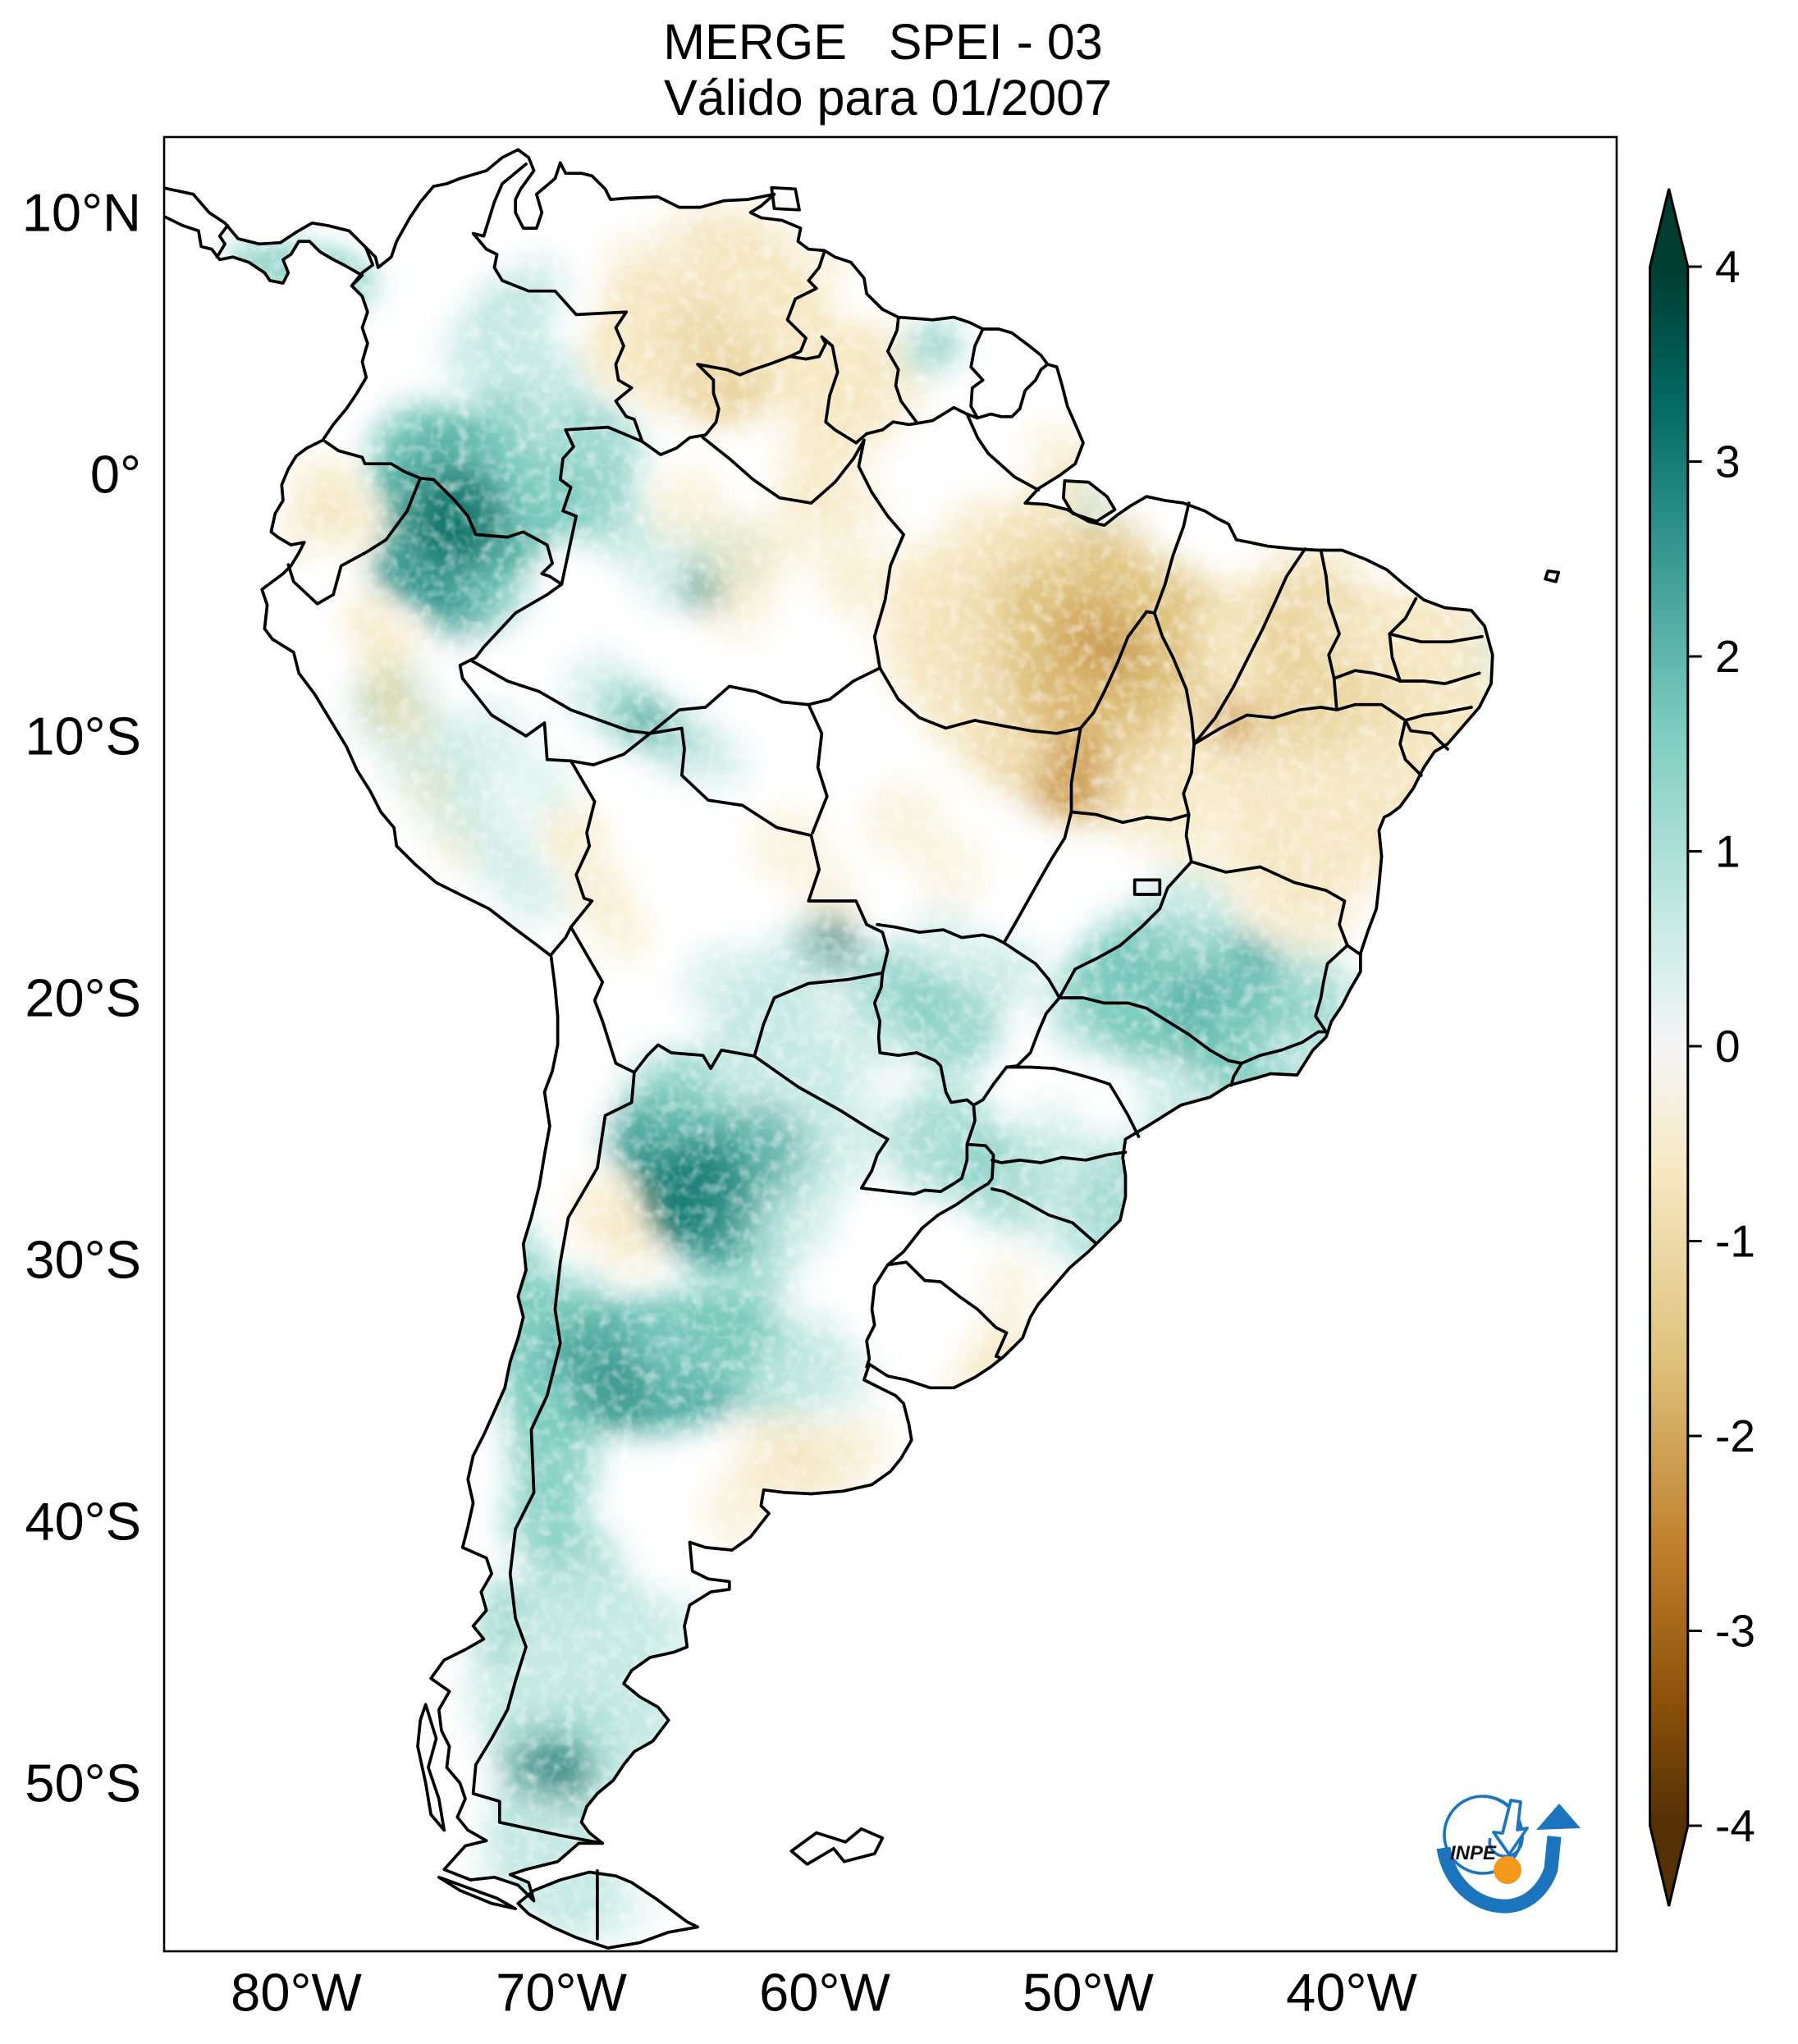 The height and width of the screenshot is (2044, 1798). I want to click on svg-text: 1, so click(1728, 852).